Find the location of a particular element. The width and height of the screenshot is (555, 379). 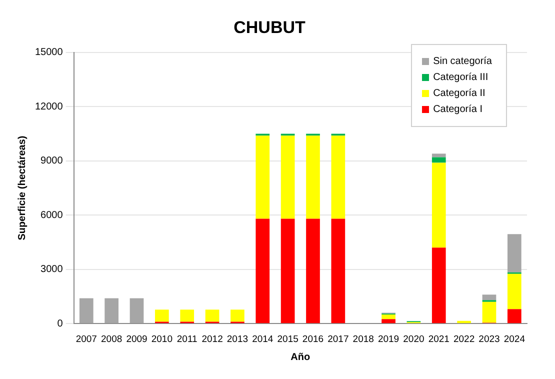

x-tick-label: 2020 is located at coordinates (413, 339).